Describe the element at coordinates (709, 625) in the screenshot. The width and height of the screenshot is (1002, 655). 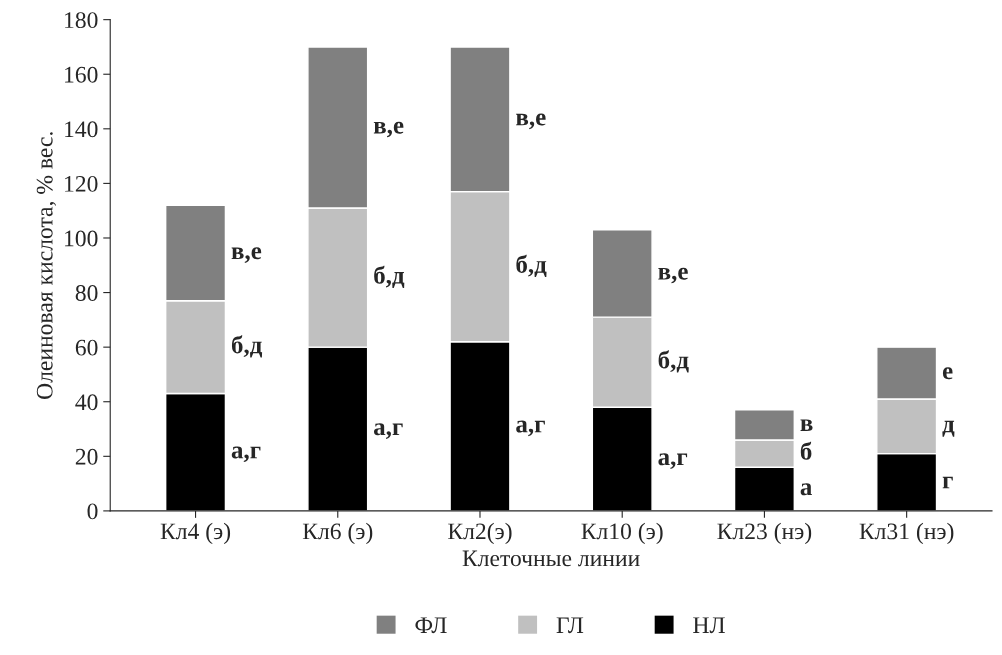
I see `legend-label: НЛ` at that location.